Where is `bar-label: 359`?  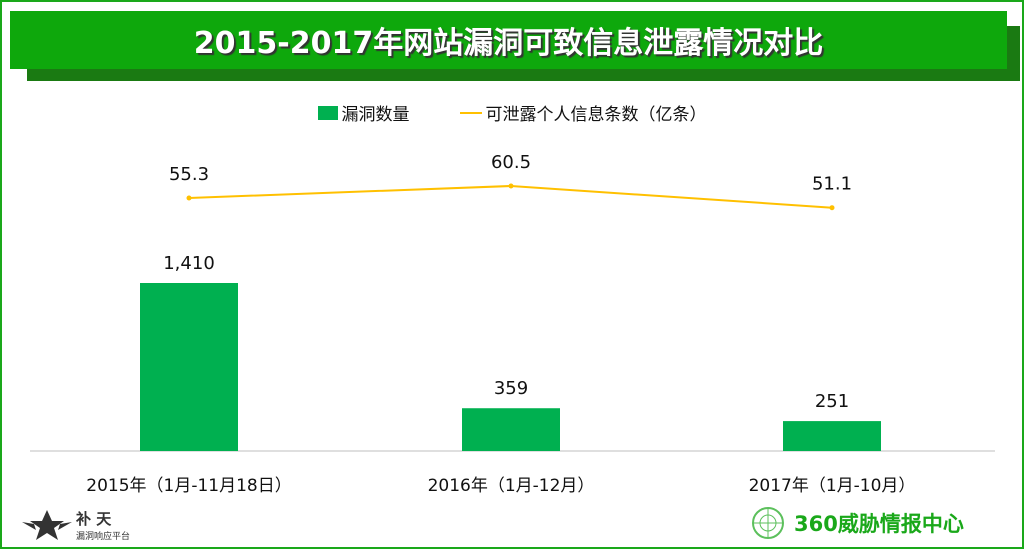
bar-label: 359 is located at coordinates (511, 388).